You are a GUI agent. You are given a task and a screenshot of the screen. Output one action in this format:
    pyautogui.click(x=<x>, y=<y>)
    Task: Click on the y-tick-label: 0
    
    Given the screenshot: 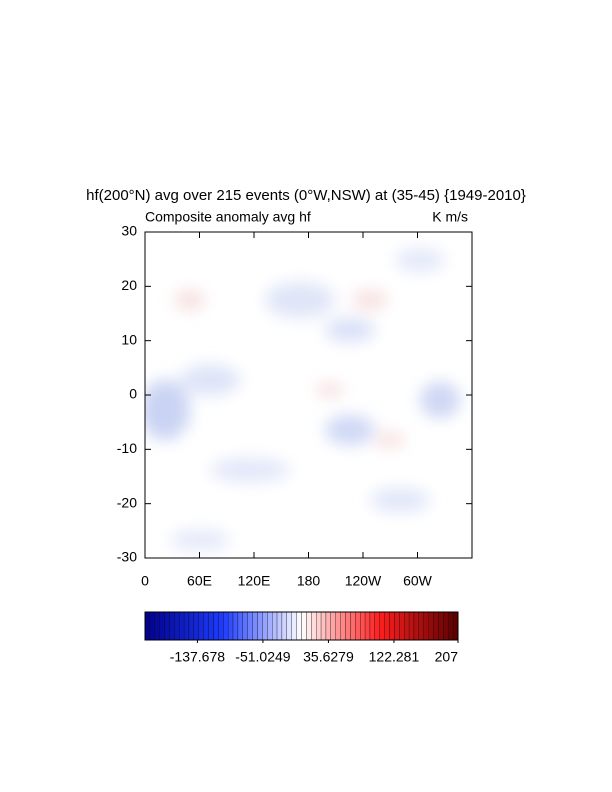 What is the action you would take?
    pyautogui.click(x=133, y=394)
    